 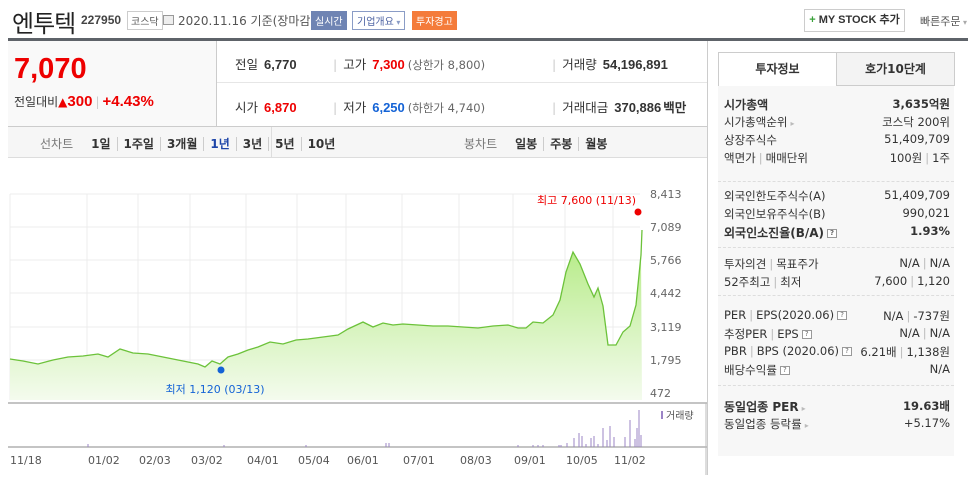 What do you see at coordinates (660, 393) in the screenshot?
I see `svg-text: 472` at bounding box center [660, 393].